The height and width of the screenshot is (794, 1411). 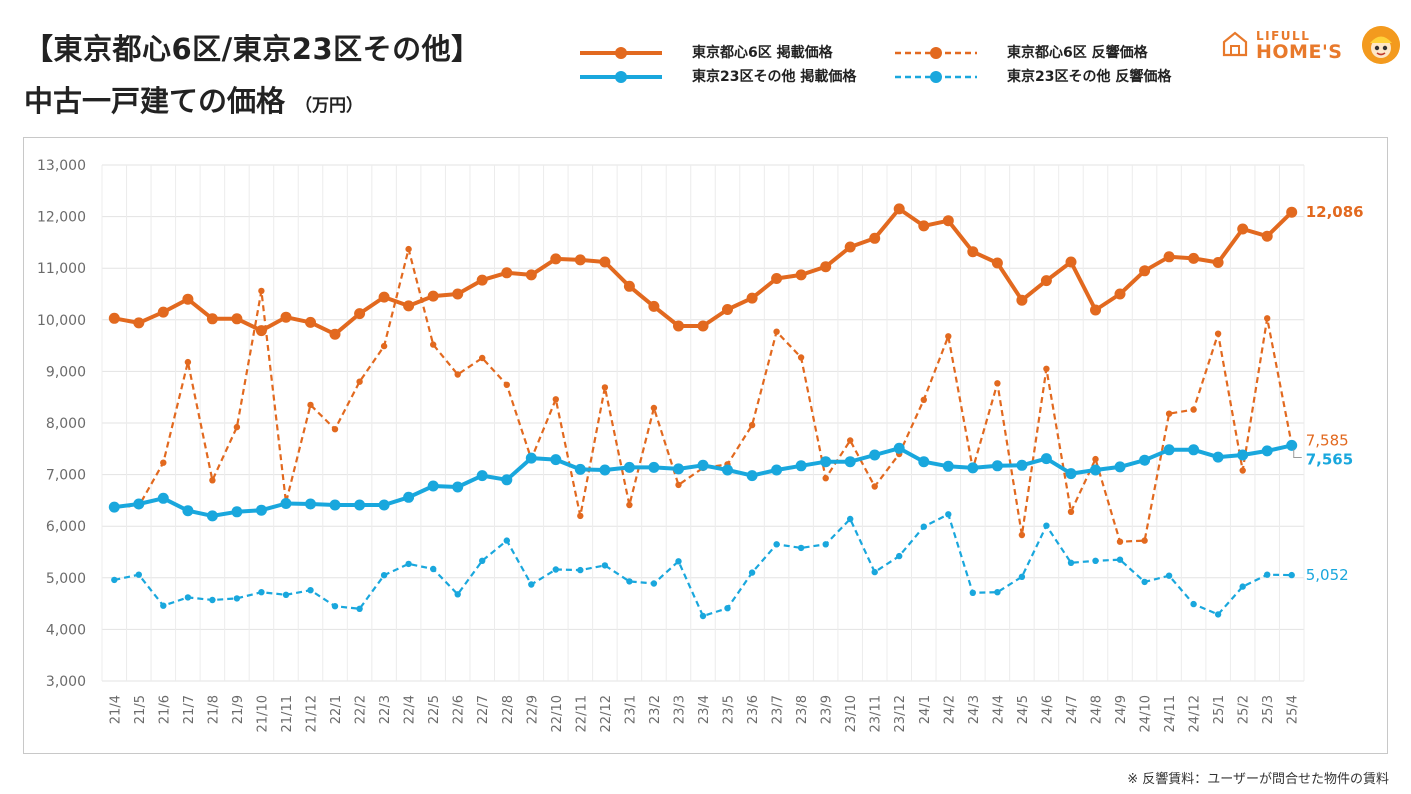 What do you see at coordinates (287, 713) in the screenshot?
I see `x-tick-label: 21/11` at bounding box center [287, 713].